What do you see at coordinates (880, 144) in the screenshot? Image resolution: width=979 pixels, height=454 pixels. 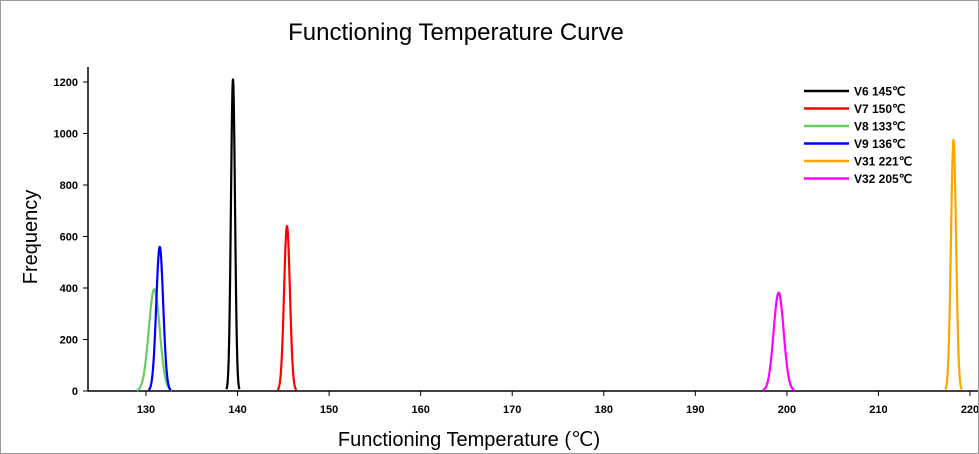 I see `legend-label: V9 136℃` at bounding box center [880, 144].